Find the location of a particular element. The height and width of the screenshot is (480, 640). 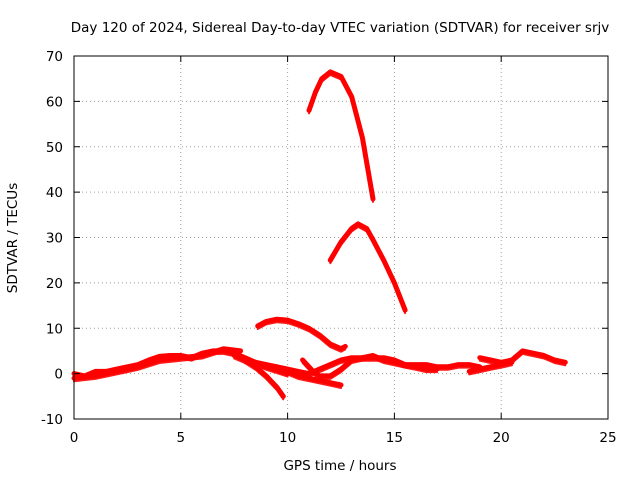

series-arc-11-band is located at coordinates (490, 370).